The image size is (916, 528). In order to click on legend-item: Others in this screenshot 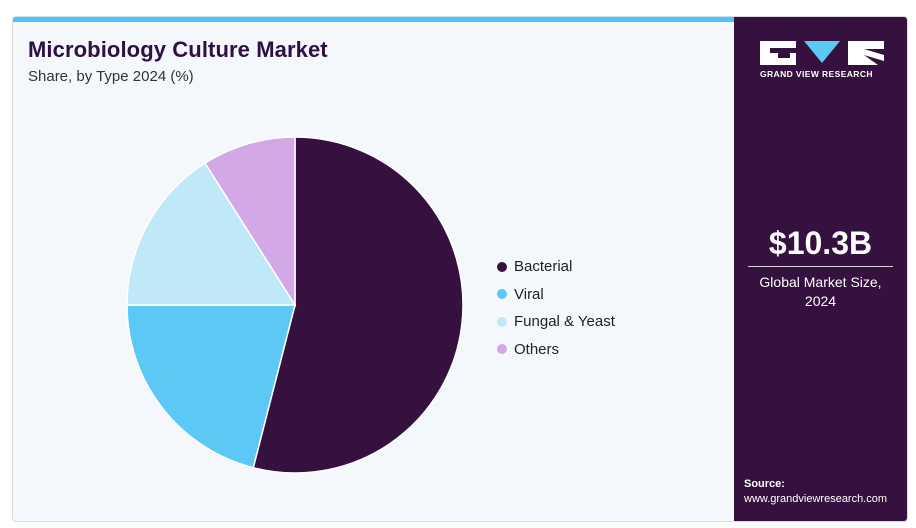, I will do `click(556, 350)`.